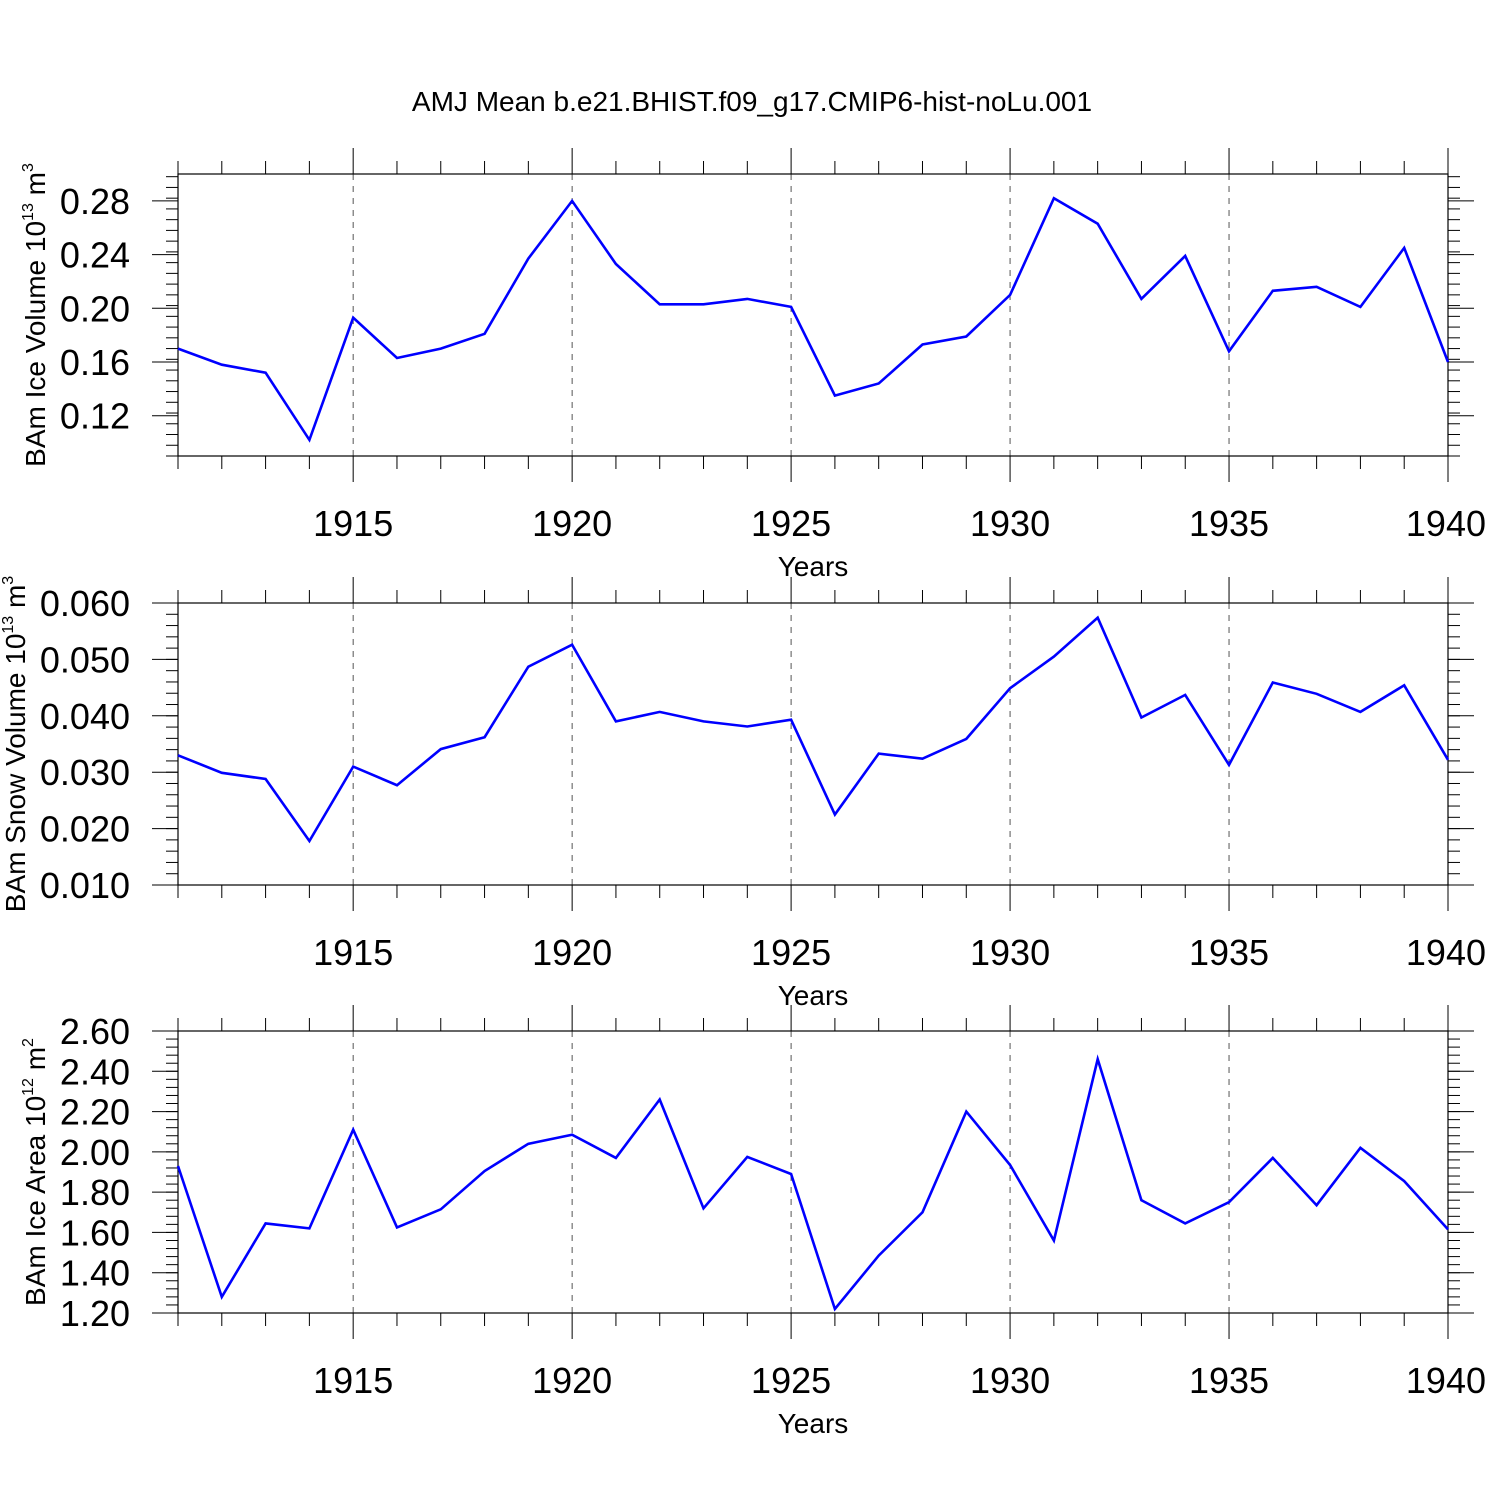  Describe the element at coordinates (85, 716) in the screenshot. I see `y-tick-label: 0.040` at that location.